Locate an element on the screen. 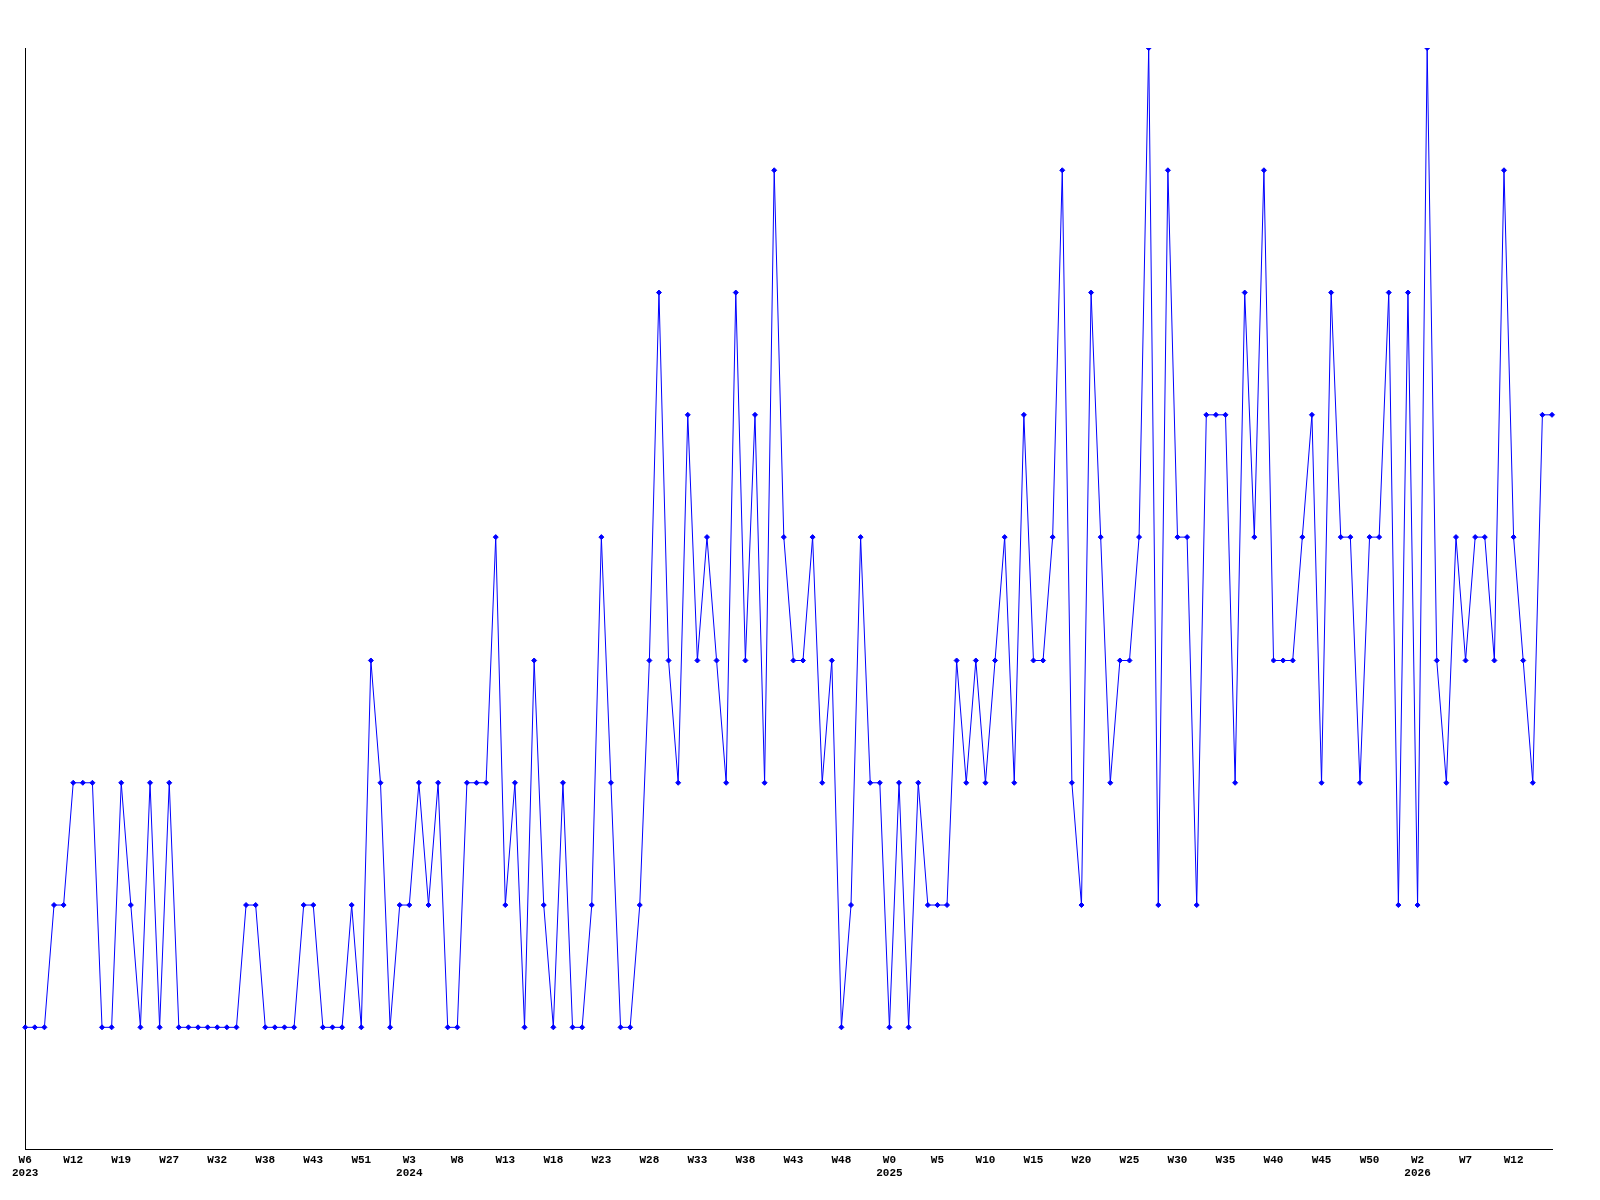 Image resolution: width=1600 pixels, height=1200 pixels. x-tick-label: W13 is located at coordinates (505, 1159).